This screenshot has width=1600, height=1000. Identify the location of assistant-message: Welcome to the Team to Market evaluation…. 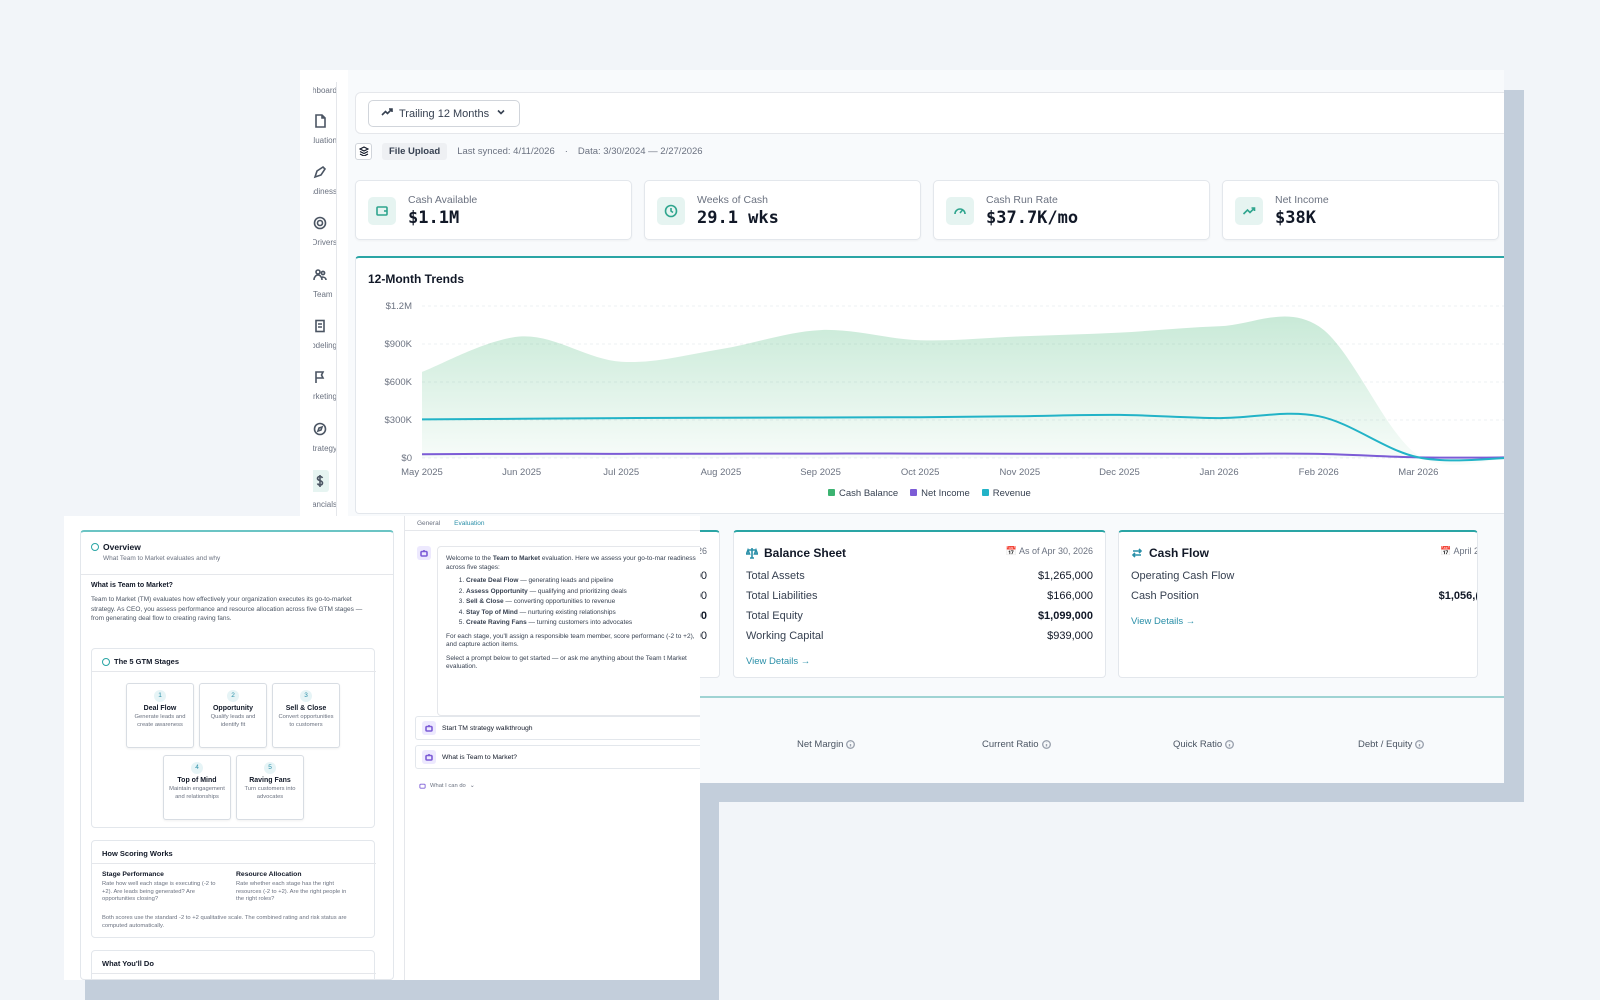
(568, 631).